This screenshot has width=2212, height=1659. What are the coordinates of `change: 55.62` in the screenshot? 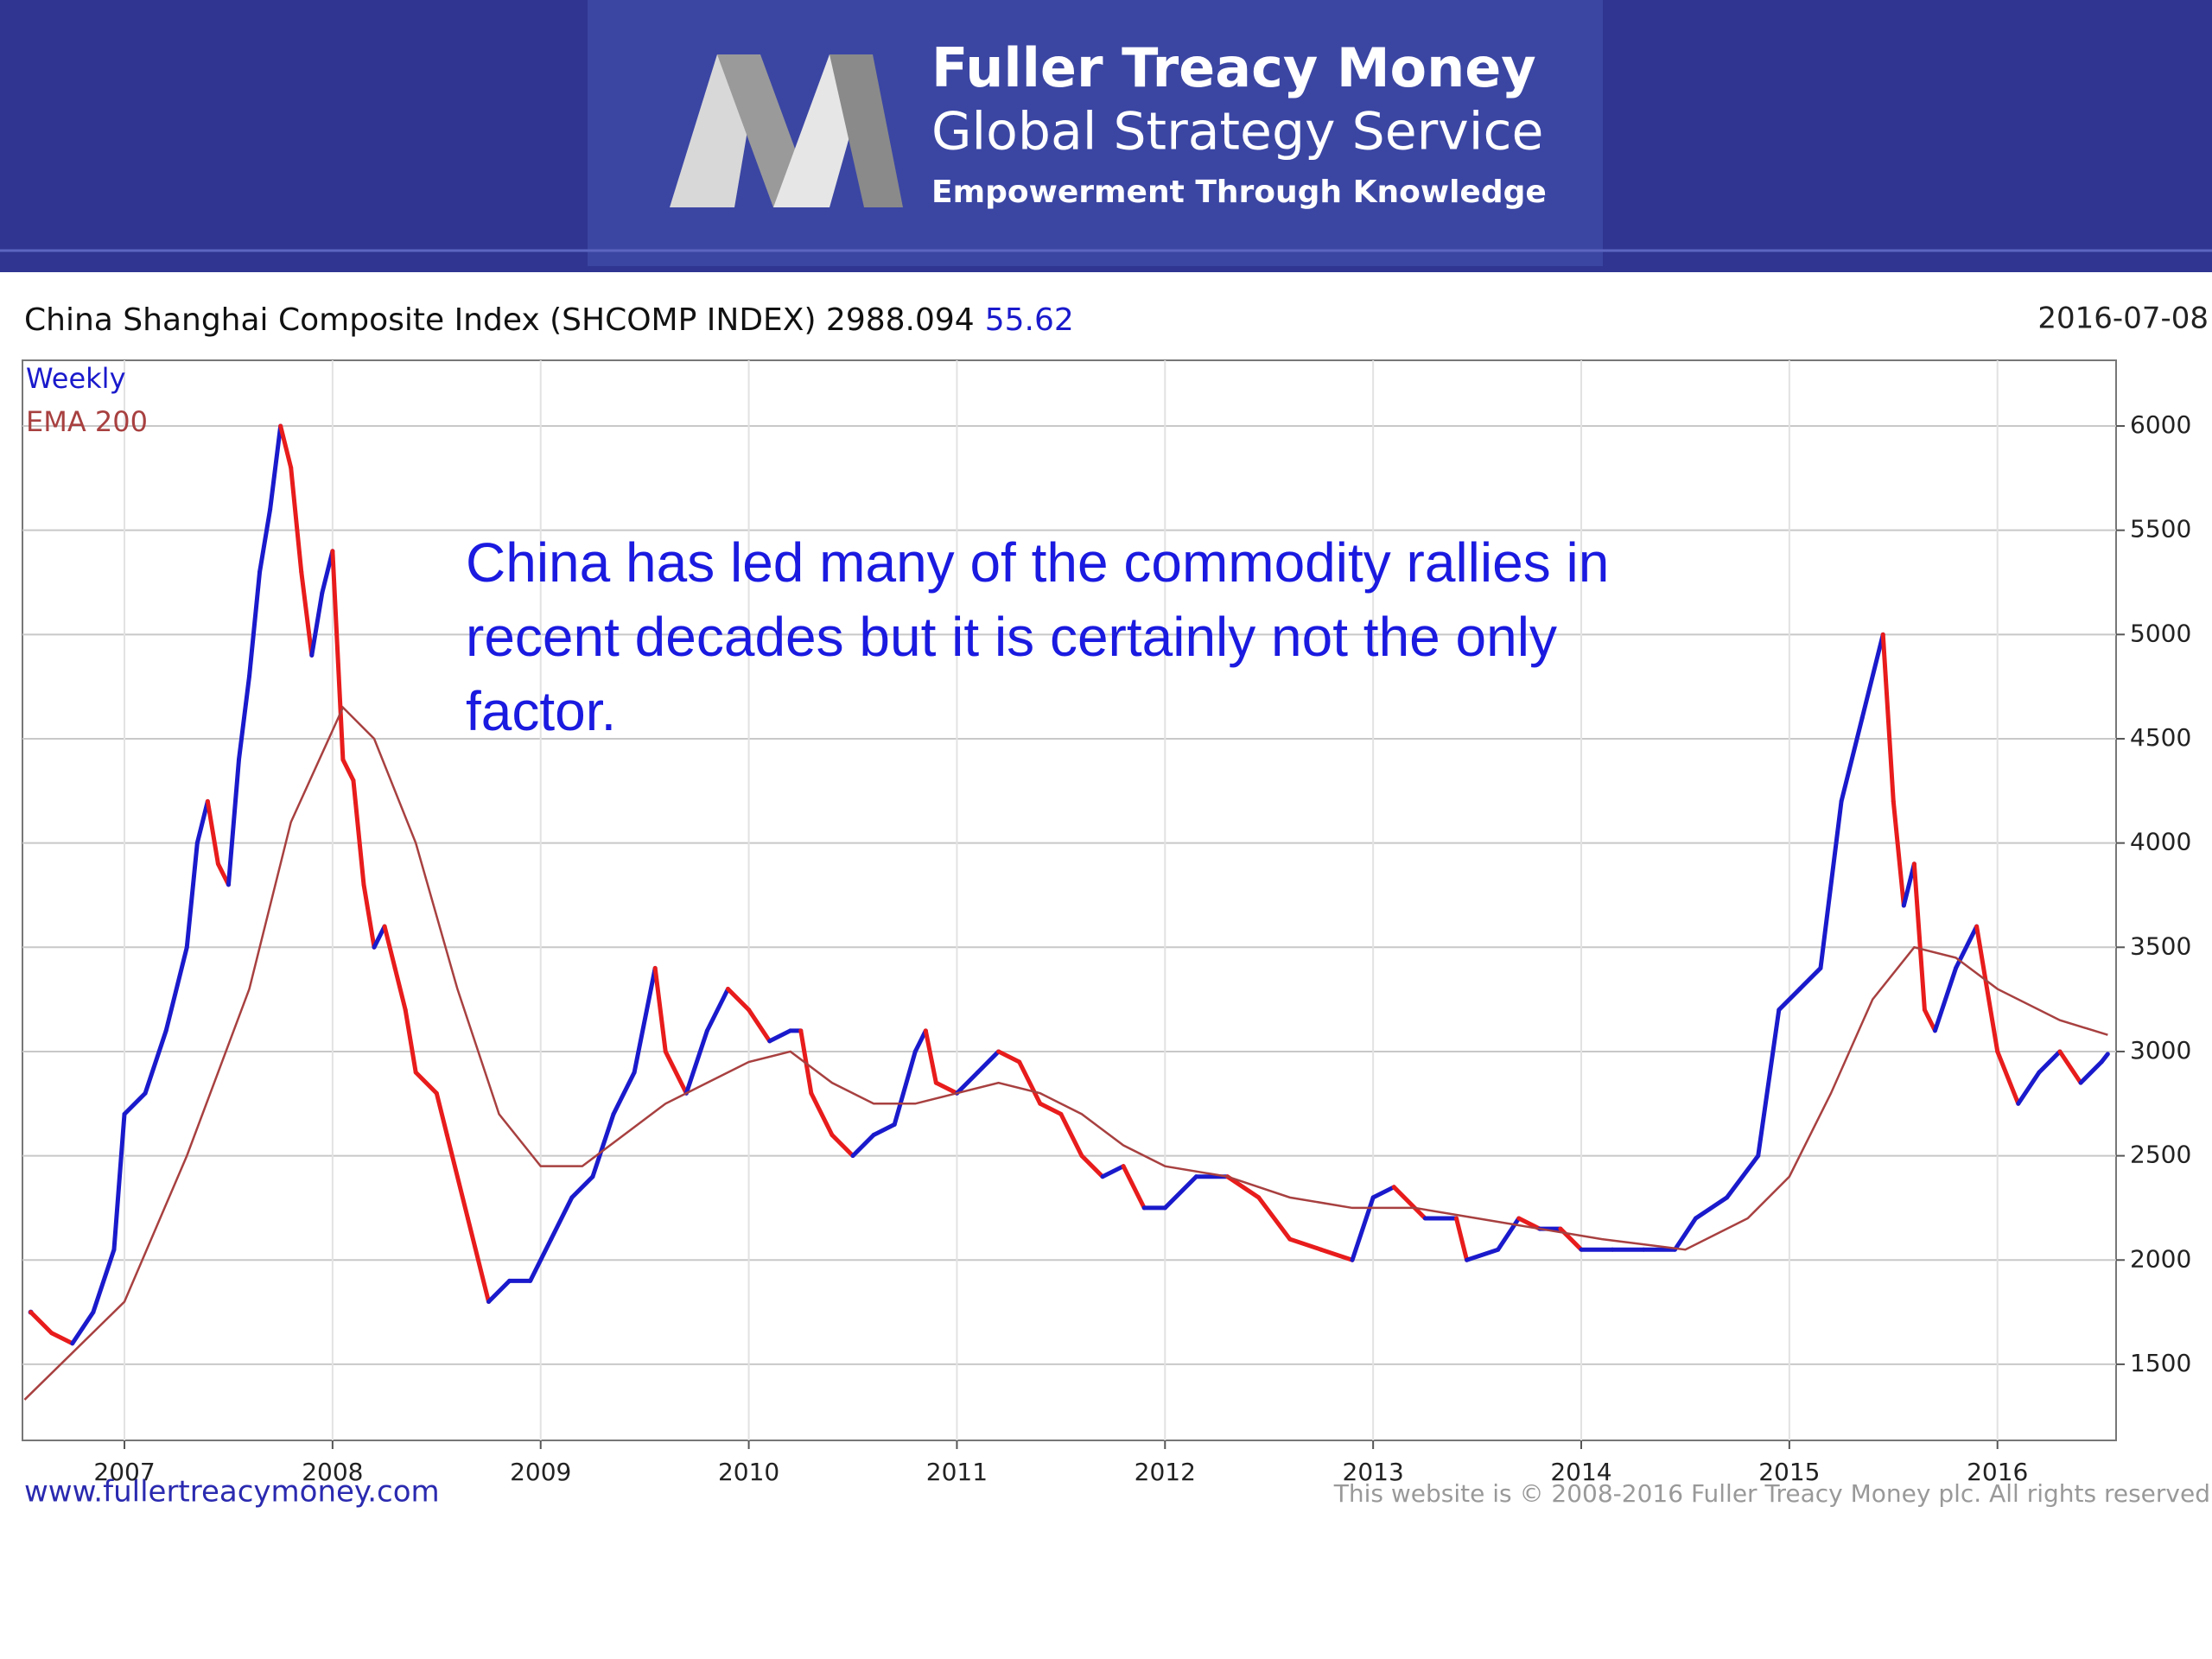 It's located at (1029, 320).